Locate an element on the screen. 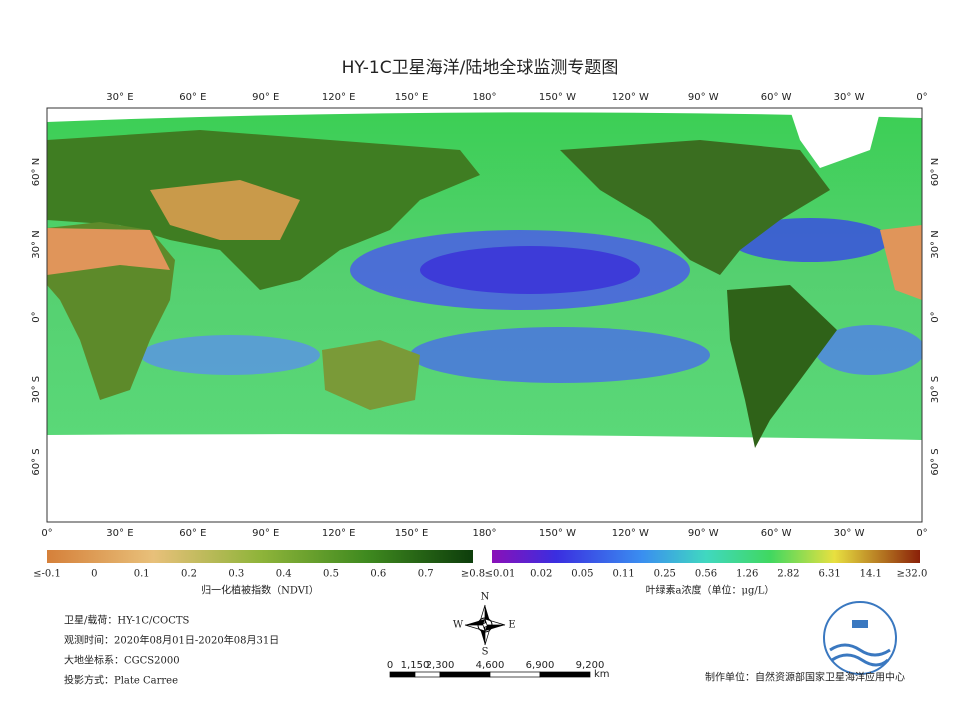 The height and width of the screenshot is (720, 960). scale-label: 0 is located at coordinates (390, 665).